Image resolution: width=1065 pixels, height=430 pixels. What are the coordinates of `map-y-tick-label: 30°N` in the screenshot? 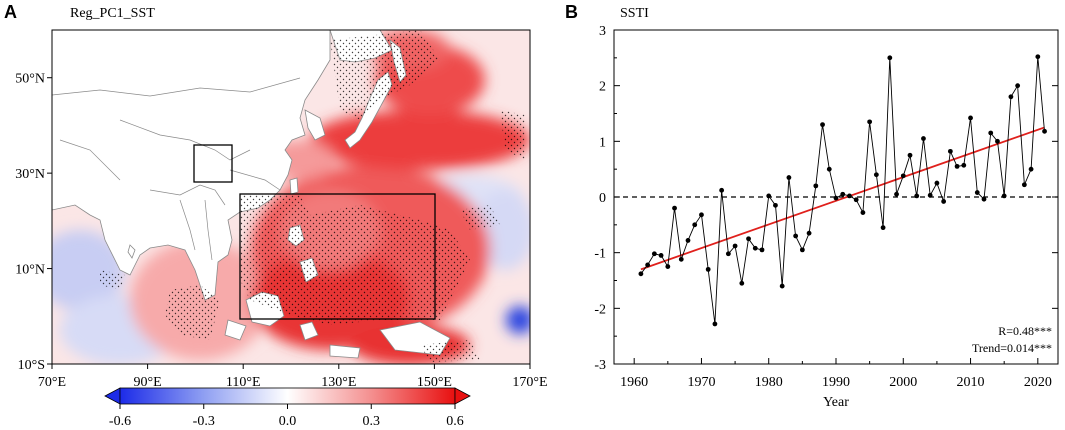 It's located at (30, 174).